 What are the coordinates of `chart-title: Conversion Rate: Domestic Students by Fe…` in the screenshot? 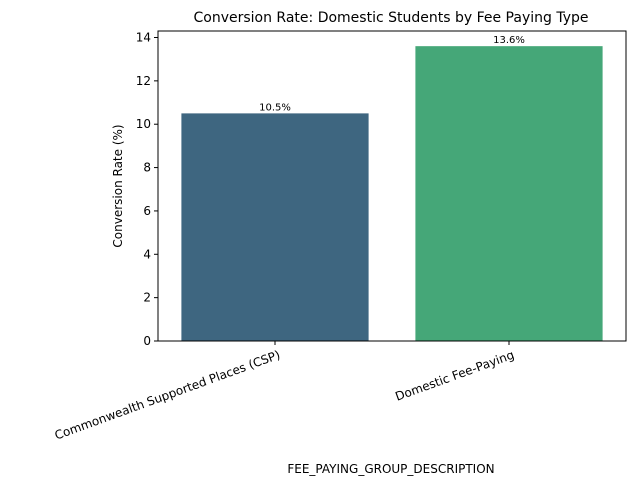 It's located at (390, 18).